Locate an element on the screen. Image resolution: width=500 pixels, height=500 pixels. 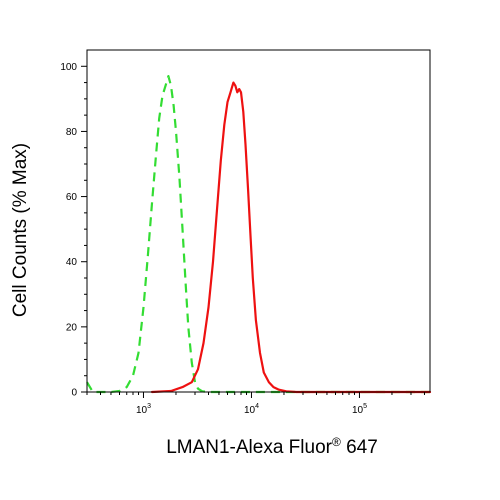
y-tick-label: 20 is located at coordinates (72, 327).